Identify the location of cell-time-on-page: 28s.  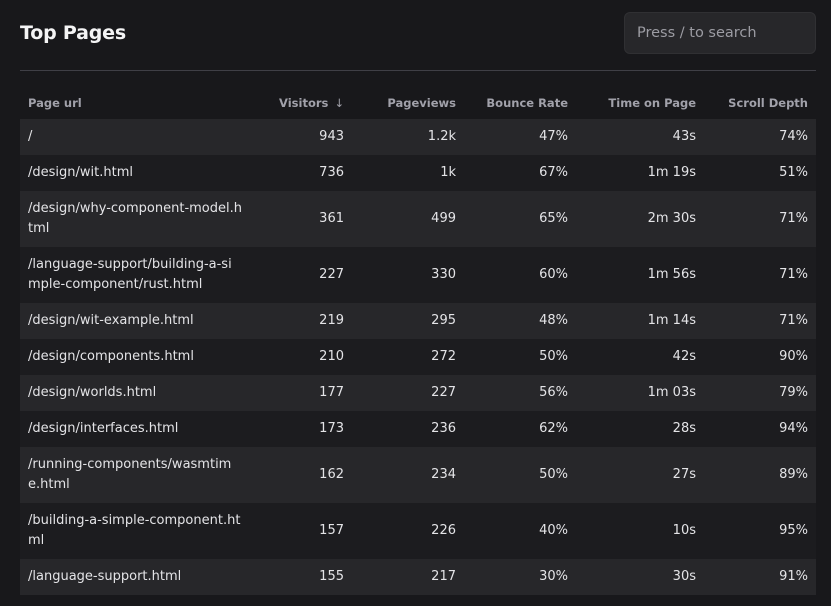
(684, 428).